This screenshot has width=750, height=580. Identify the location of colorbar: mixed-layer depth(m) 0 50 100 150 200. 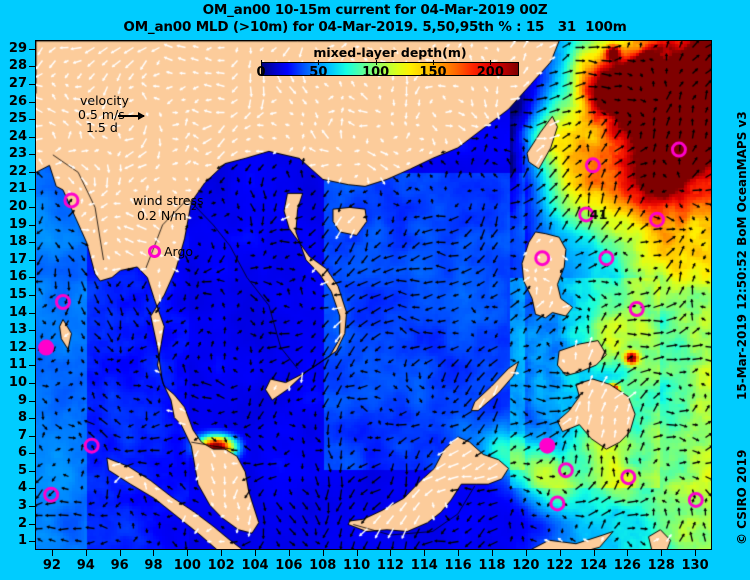
(387, 62).